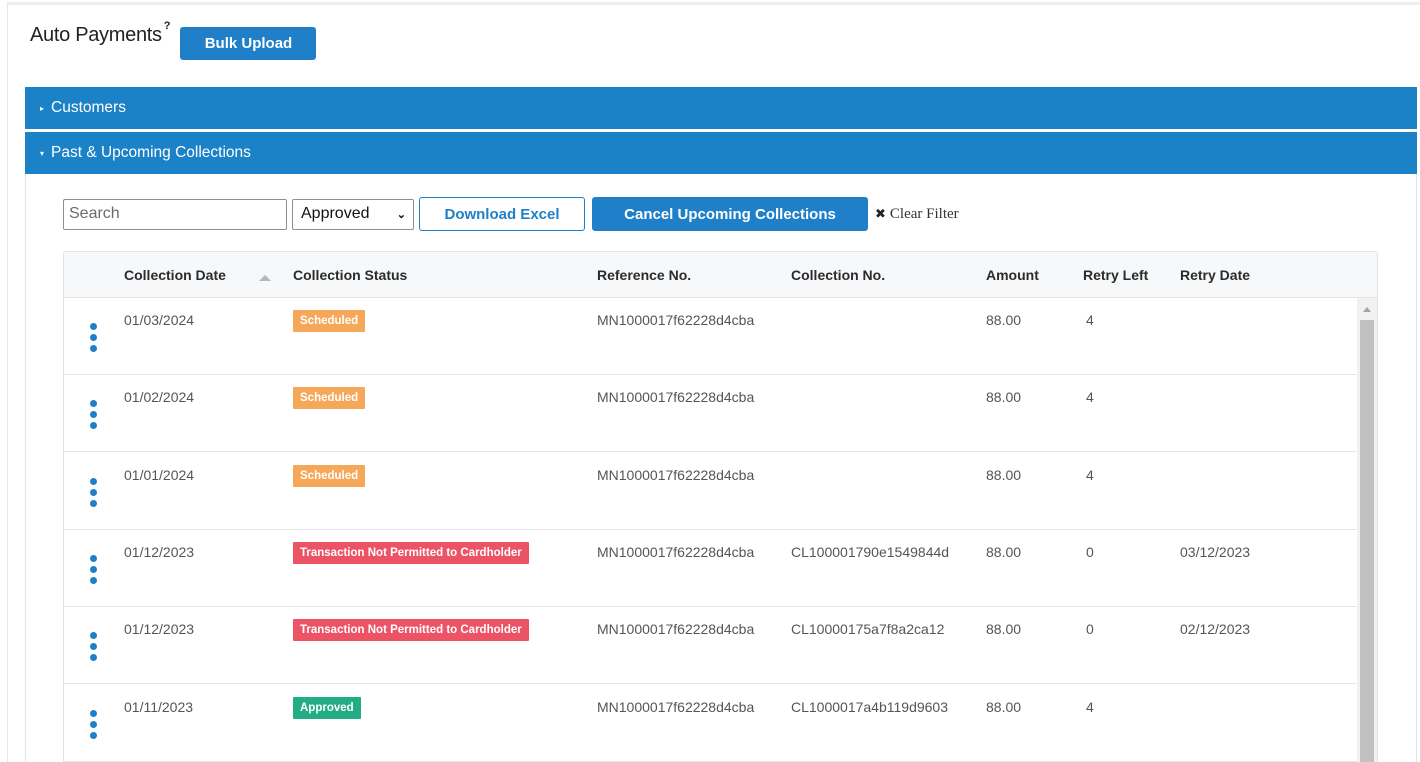 The image size is (1420, 762). What do you see at coordinates (42, 108) in the screenshot?
I see `caret-right-icon: ▸` at bounding box center [42, 108].